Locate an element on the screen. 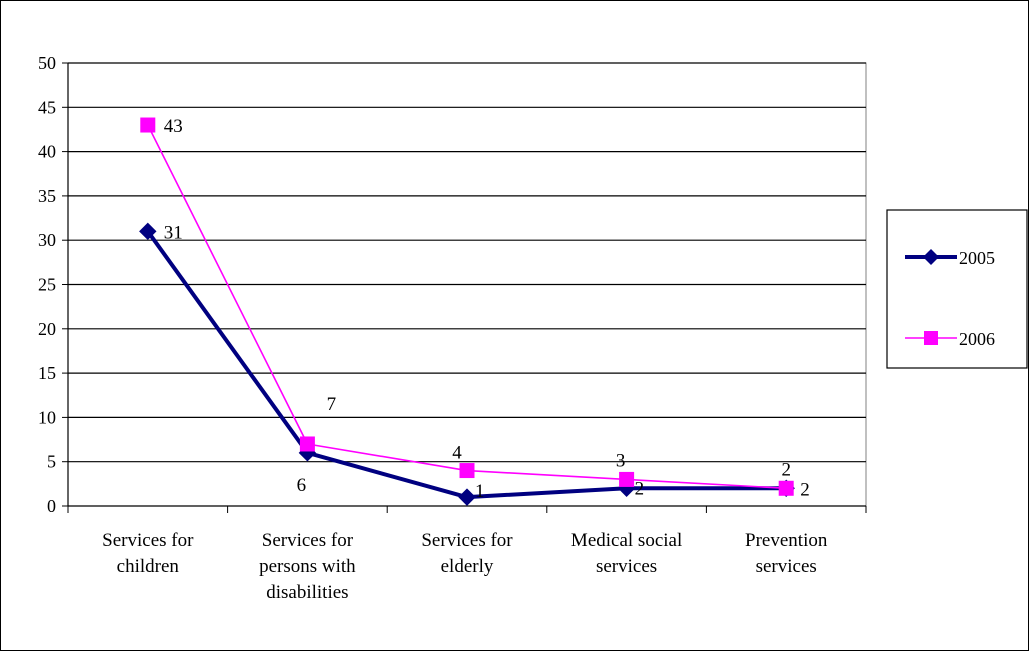 The image size is (1029, 651). y-tick-label: 5 is located at coordinates (51, 462).